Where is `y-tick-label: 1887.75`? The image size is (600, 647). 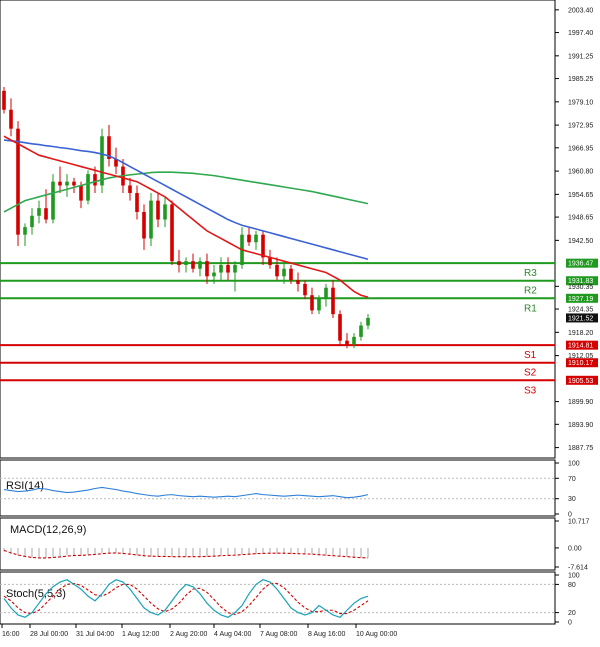
y-tick-label: 1887.75 is located at coordinates (580, 448).